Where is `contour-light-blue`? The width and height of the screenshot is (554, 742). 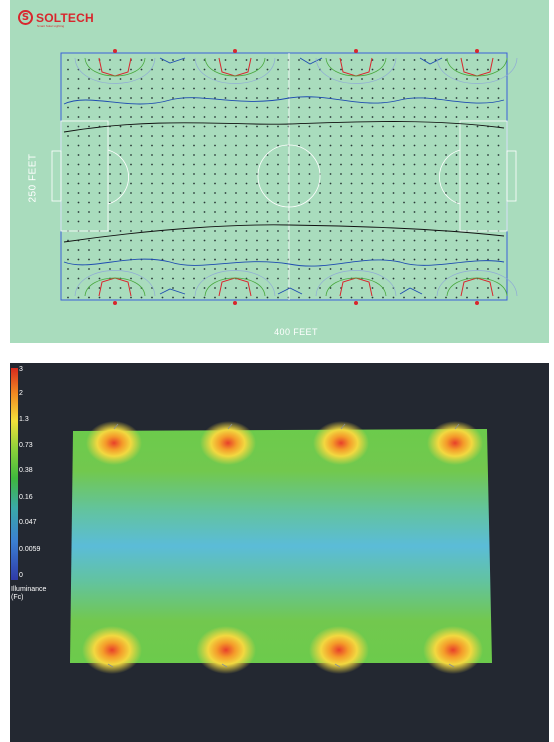
contour-light-blue is located at coordinates (235, 283).